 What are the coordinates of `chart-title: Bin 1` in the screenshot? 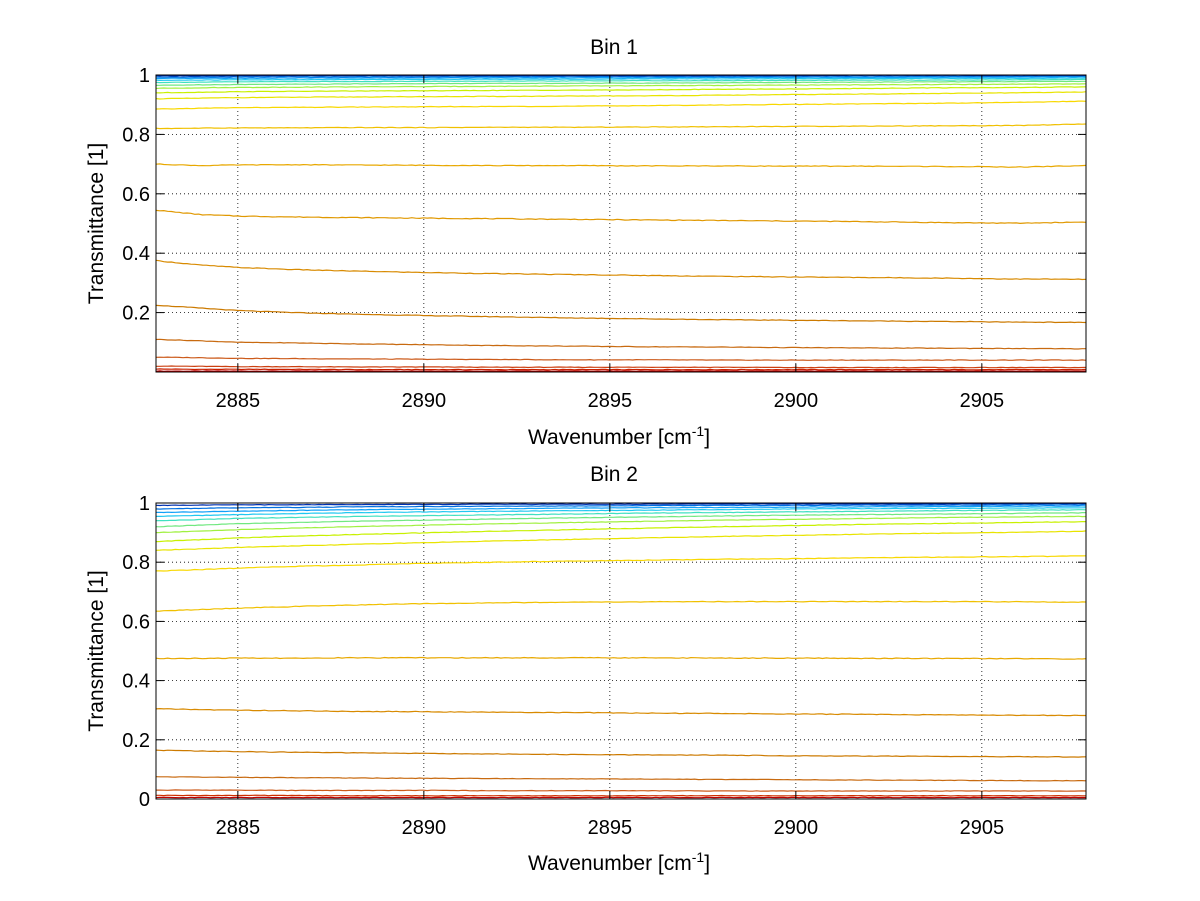 It's located at (614, 47).